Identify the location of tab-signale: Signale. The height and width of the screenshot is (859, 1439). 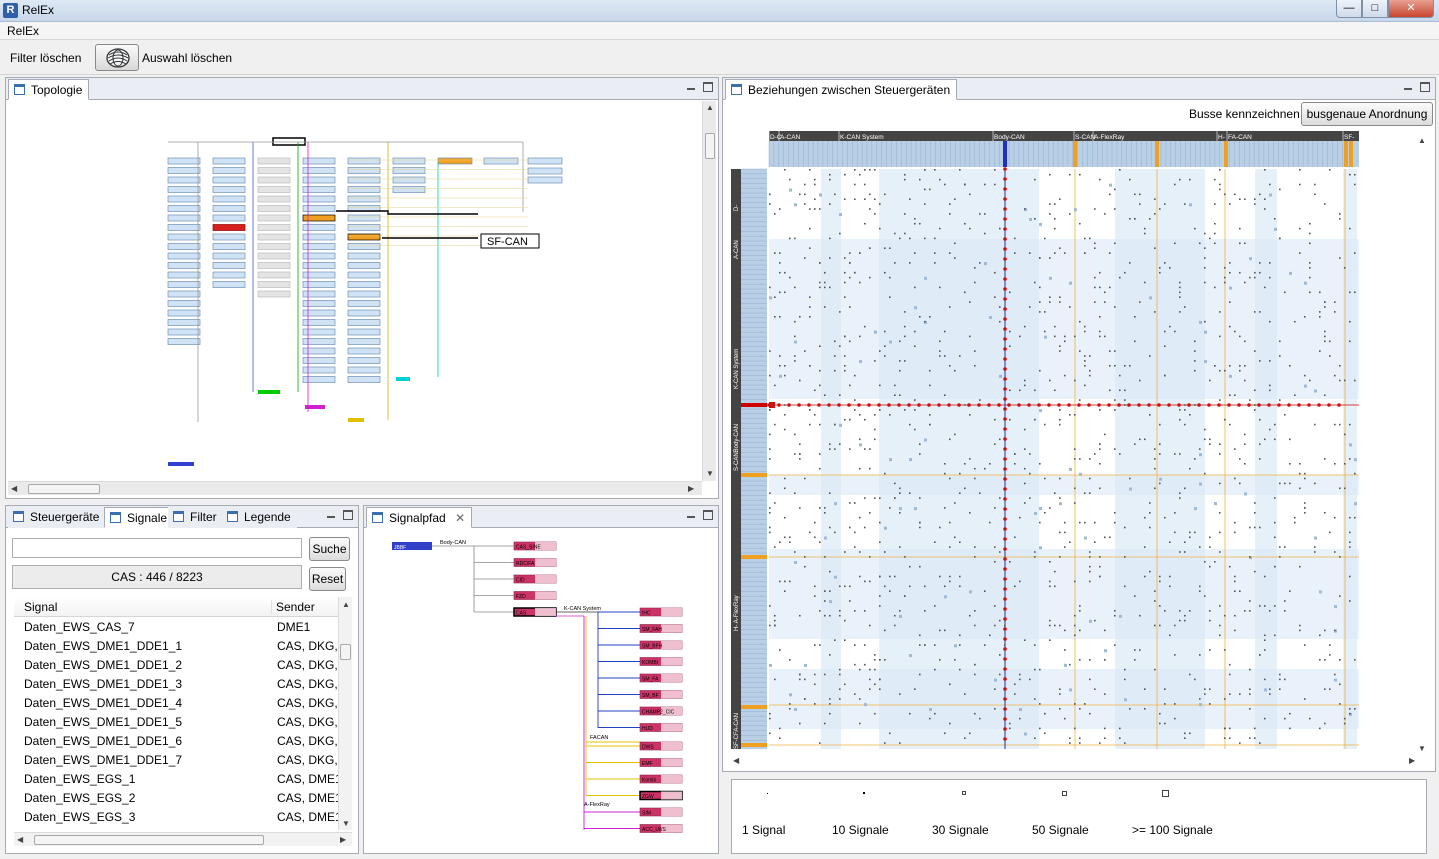
(139, 517).